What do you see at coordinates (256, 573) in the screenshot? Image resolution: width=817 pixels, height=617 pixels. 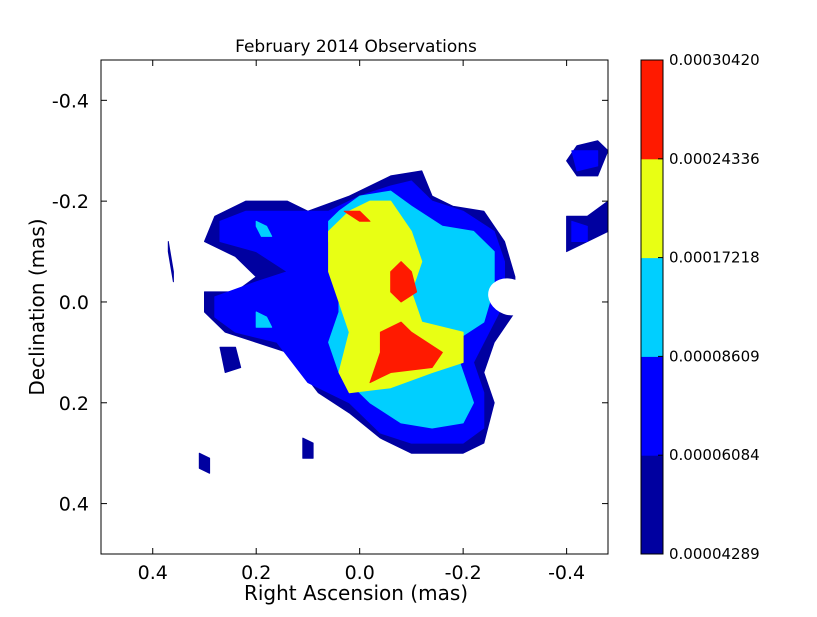 I see `x-tick-label: 0.2` at bounding box center [256, 573].